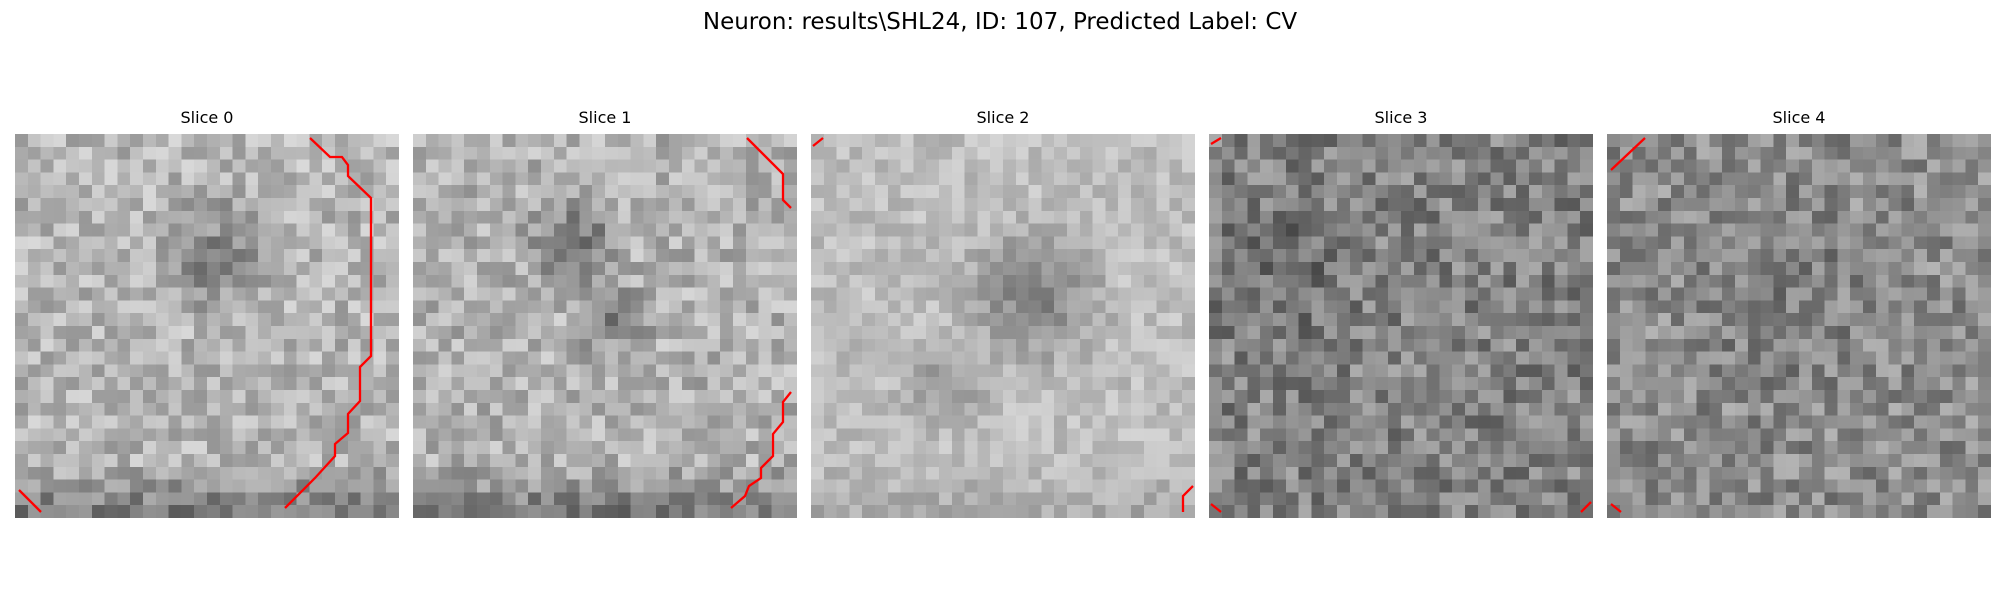 This screenshot has width=2000, height=600. I want to click on slice-panel-4: Slice 4, so click(1799, 317).